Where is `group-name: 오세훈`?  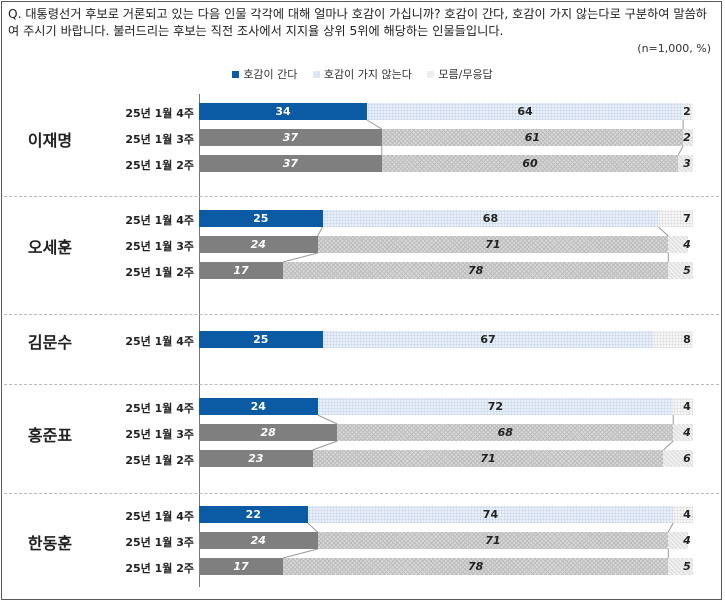 group-name: 오세훈 is located at coordinates (50, 247).